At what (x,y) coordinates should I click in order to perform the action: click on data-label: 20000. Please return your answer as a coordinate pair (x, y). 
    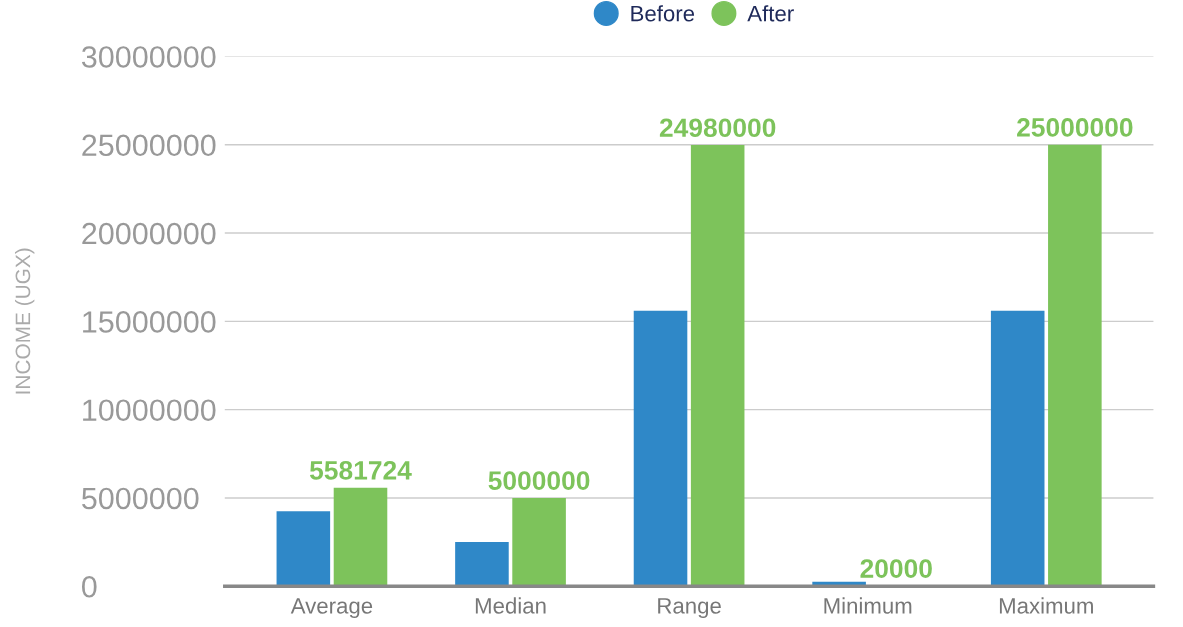
    Looking at the image, I should click on (896, 568).